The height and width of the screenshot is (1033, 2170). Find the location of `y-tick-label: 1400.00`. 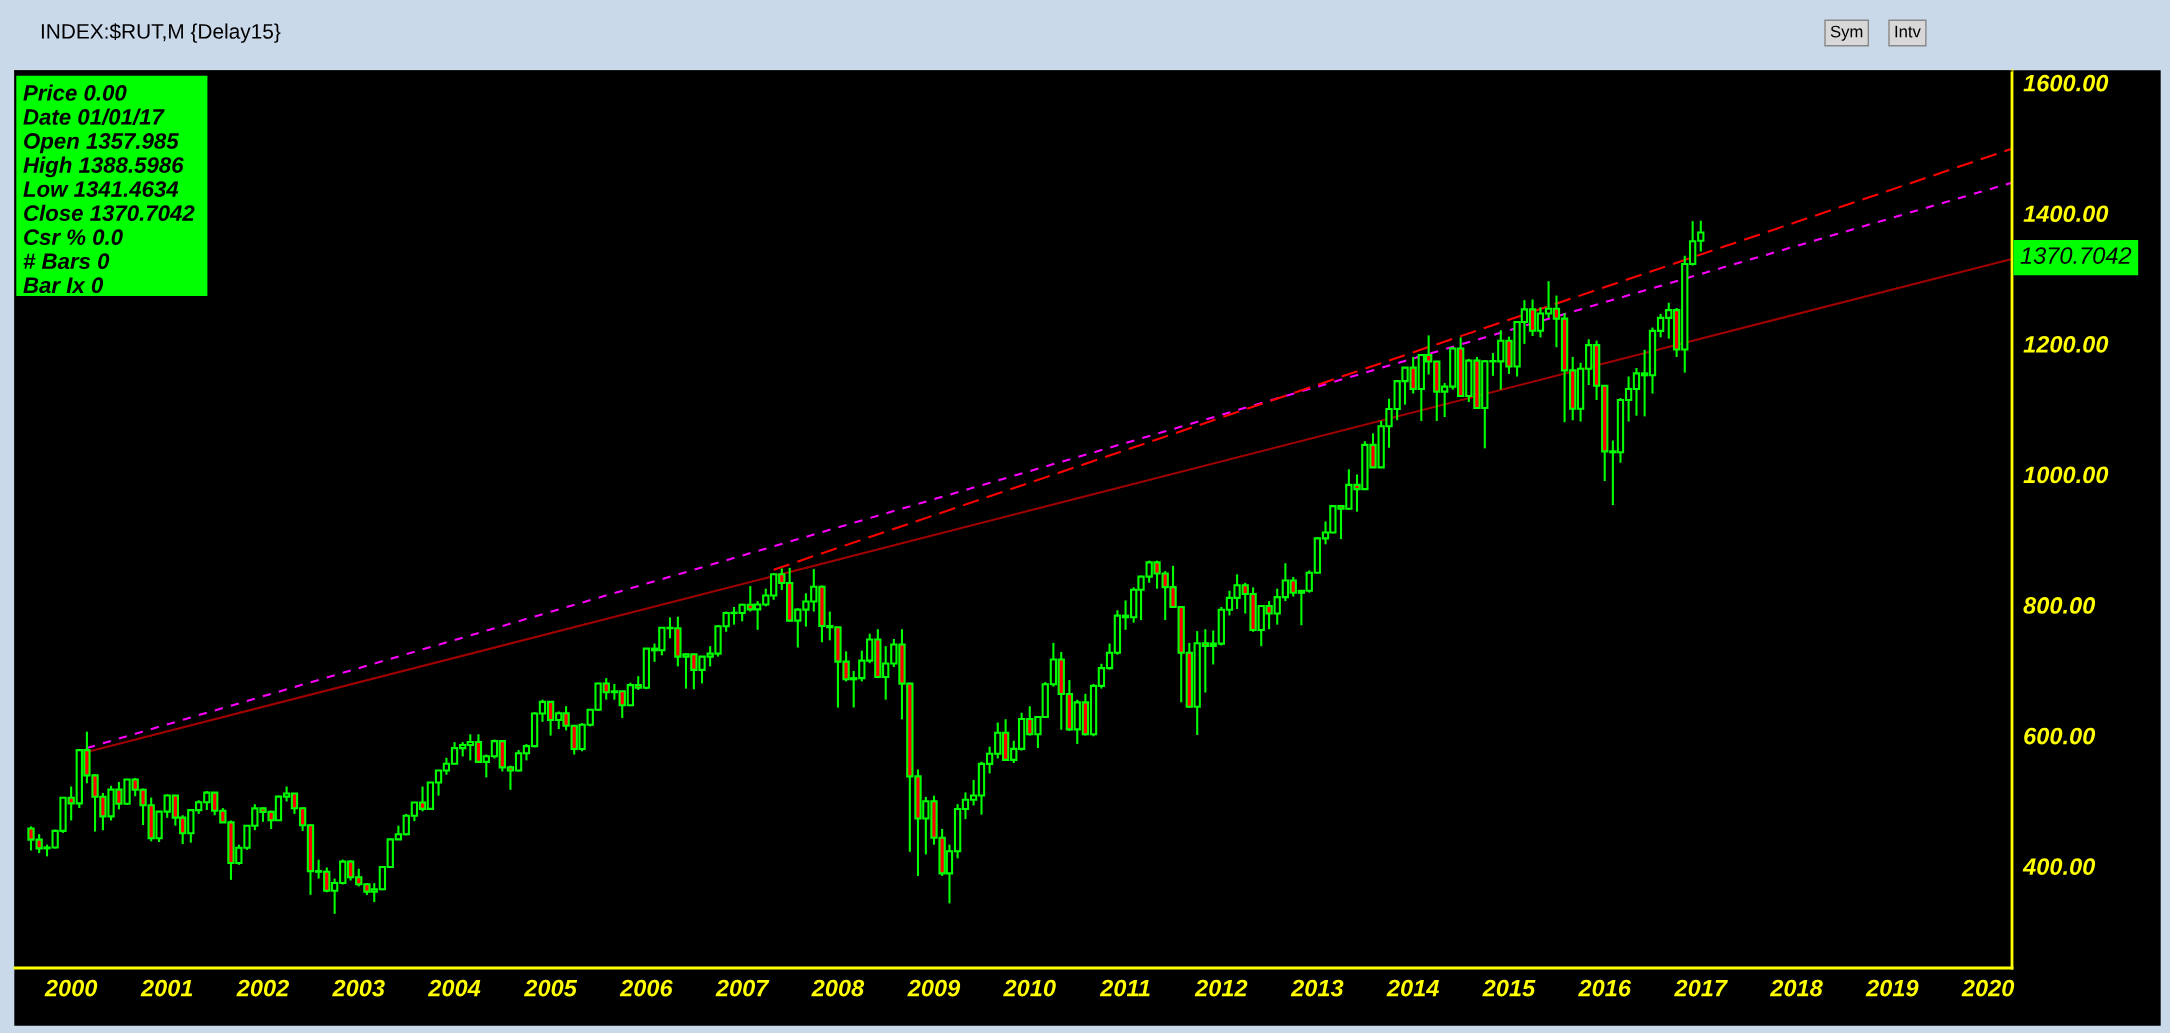

y-tick-label: 1400.00 is located at coordinates (2066, 214).